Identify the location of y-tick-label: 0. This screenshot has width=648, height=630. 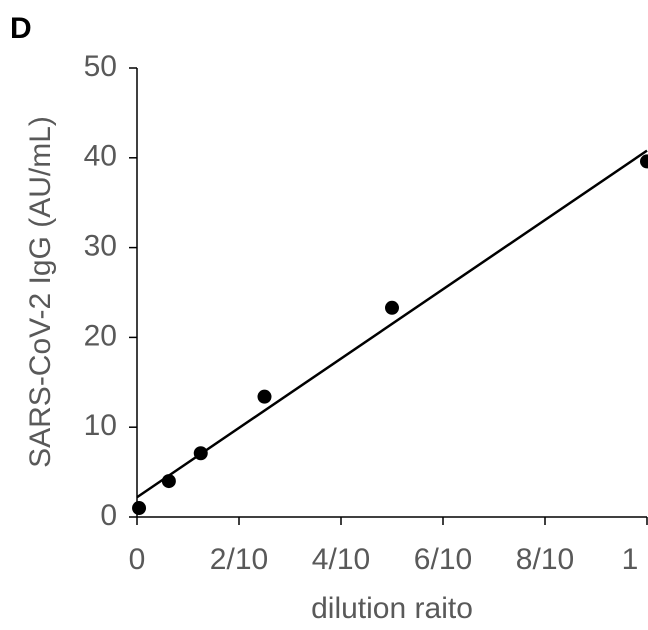
(108, 515).